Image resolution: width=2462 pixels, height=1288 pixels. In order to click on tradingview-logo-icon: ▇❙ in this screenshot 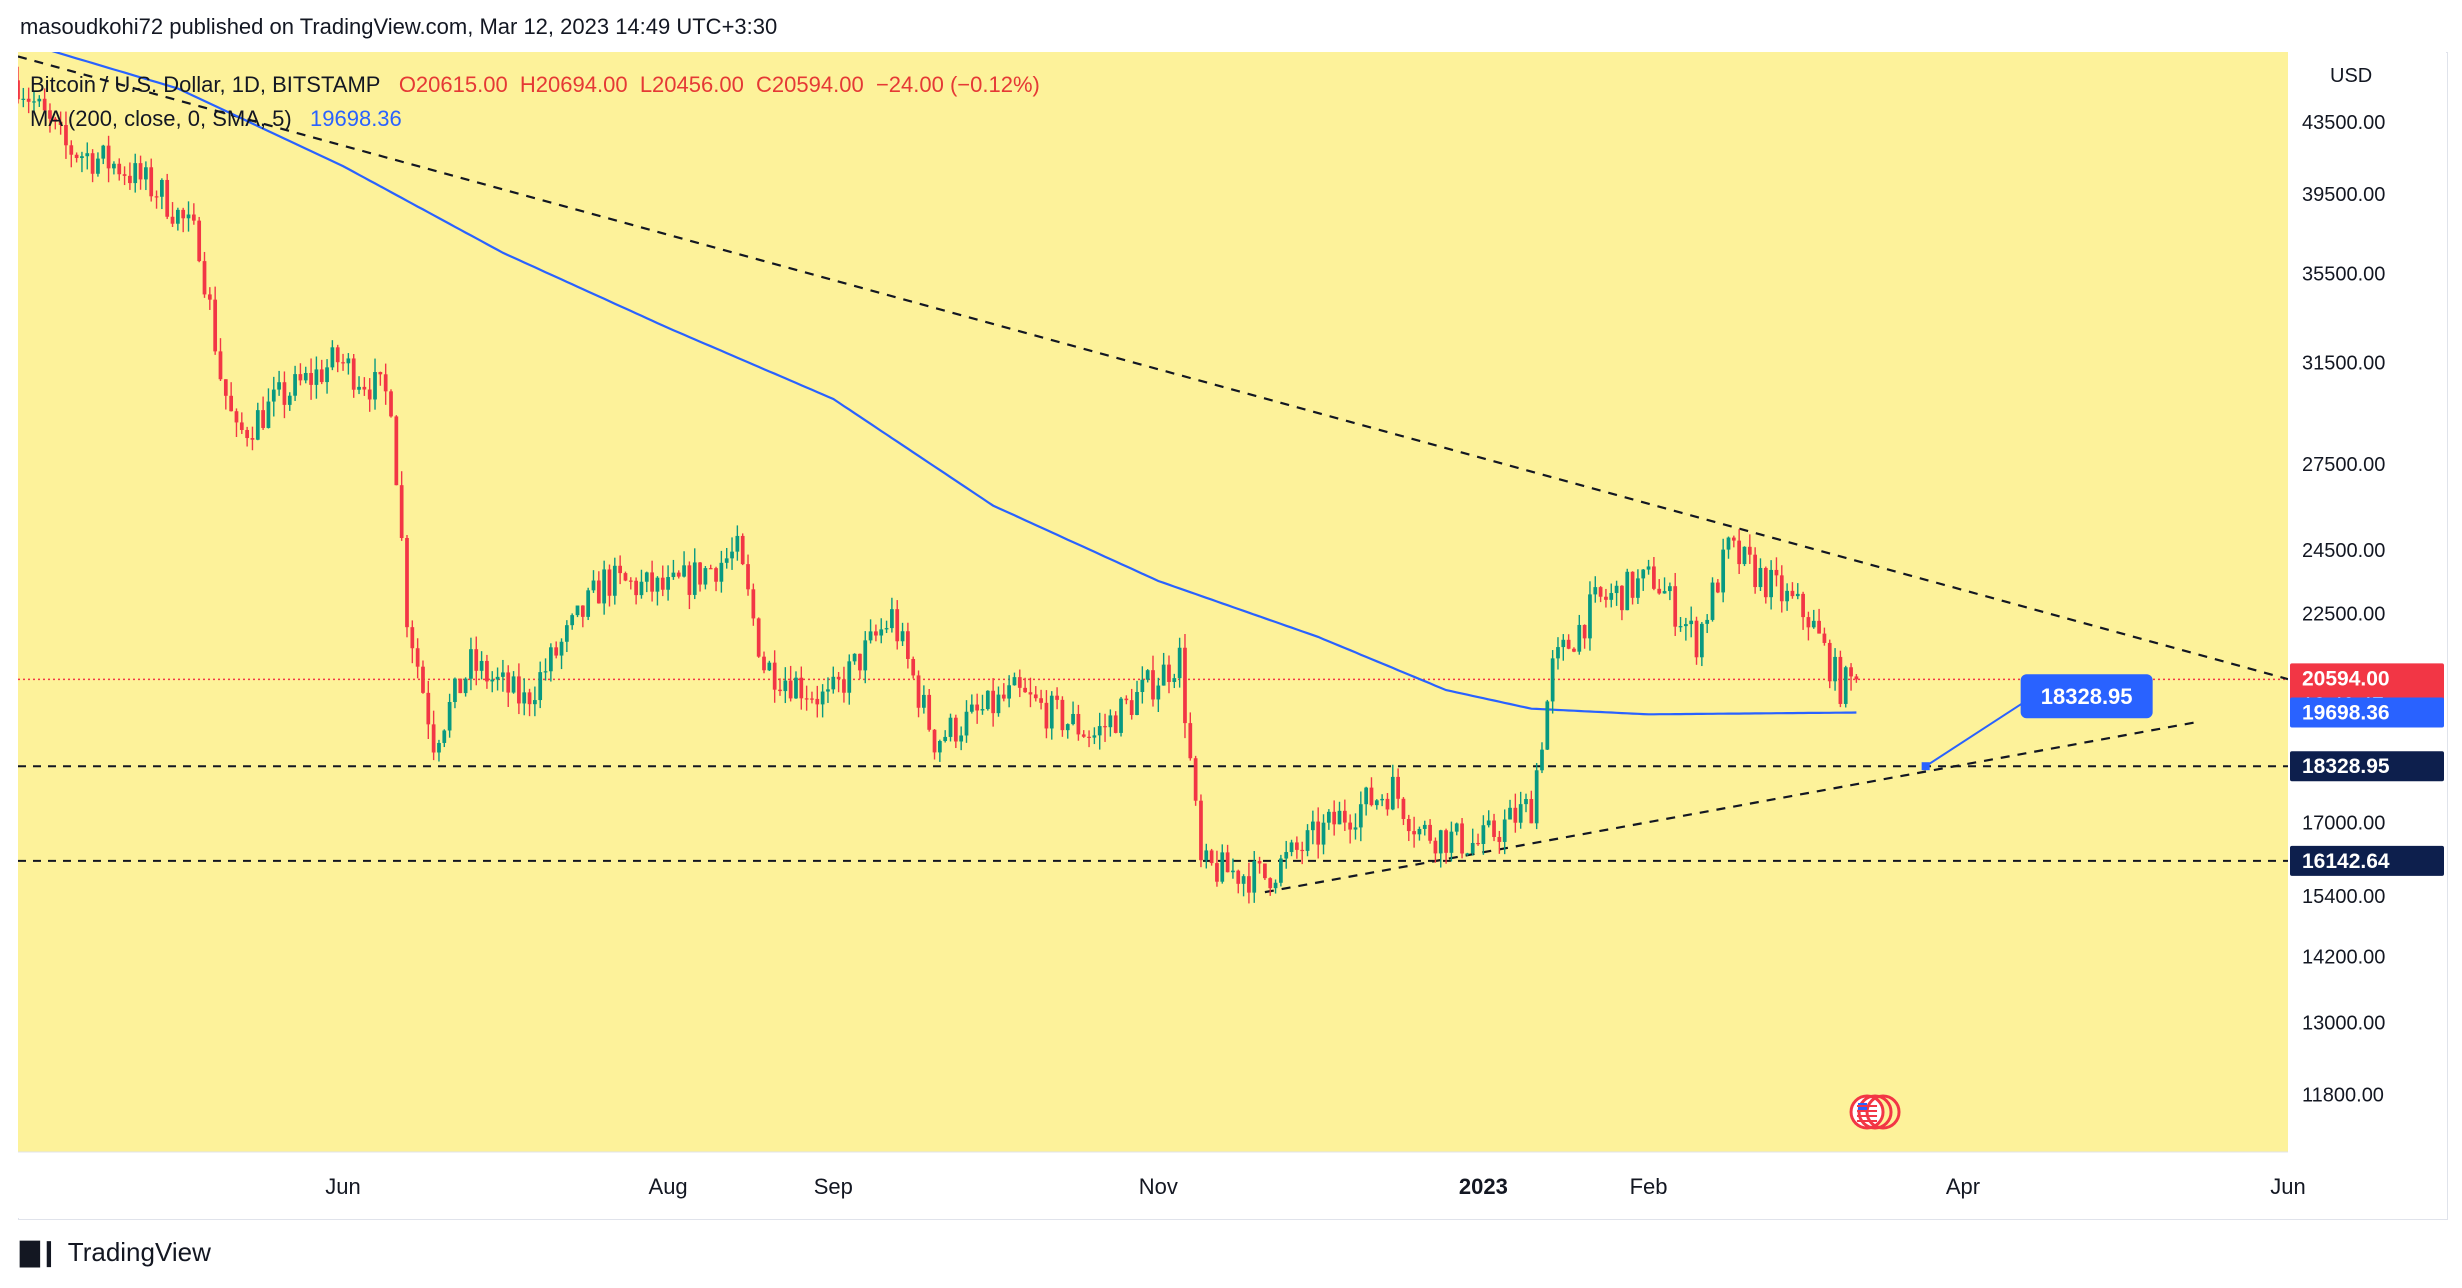, I will do `click(40, 1252)`.